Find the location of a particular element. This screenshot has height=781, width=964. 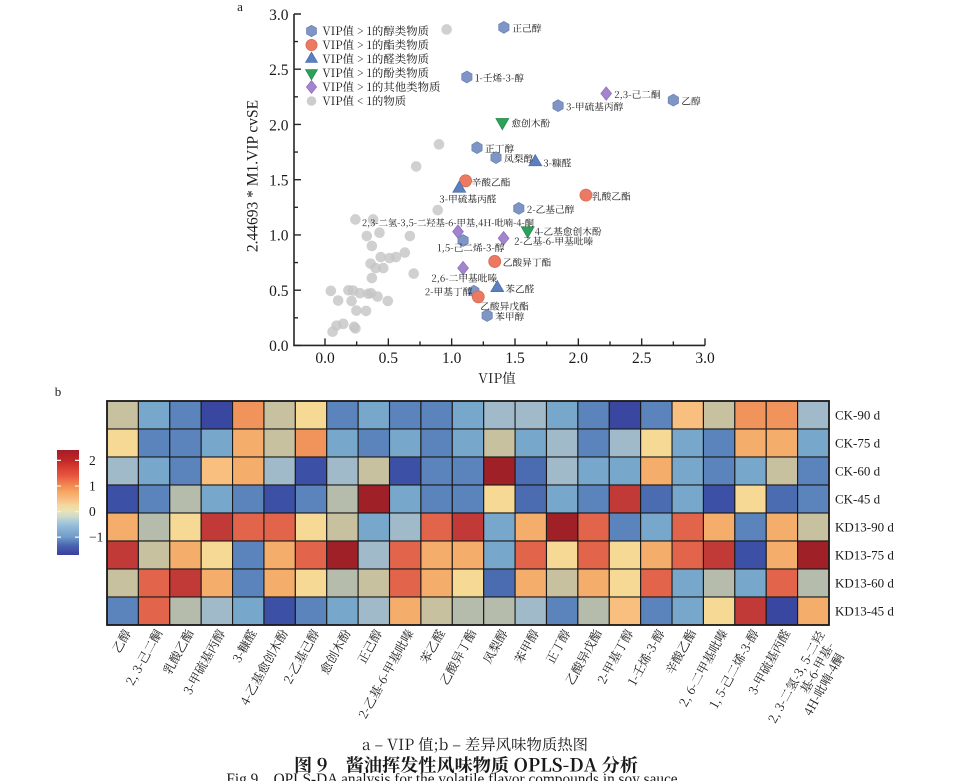

svg-text: 2.44693 * M1.VIP cvSE is located at coordinates (253, 176).